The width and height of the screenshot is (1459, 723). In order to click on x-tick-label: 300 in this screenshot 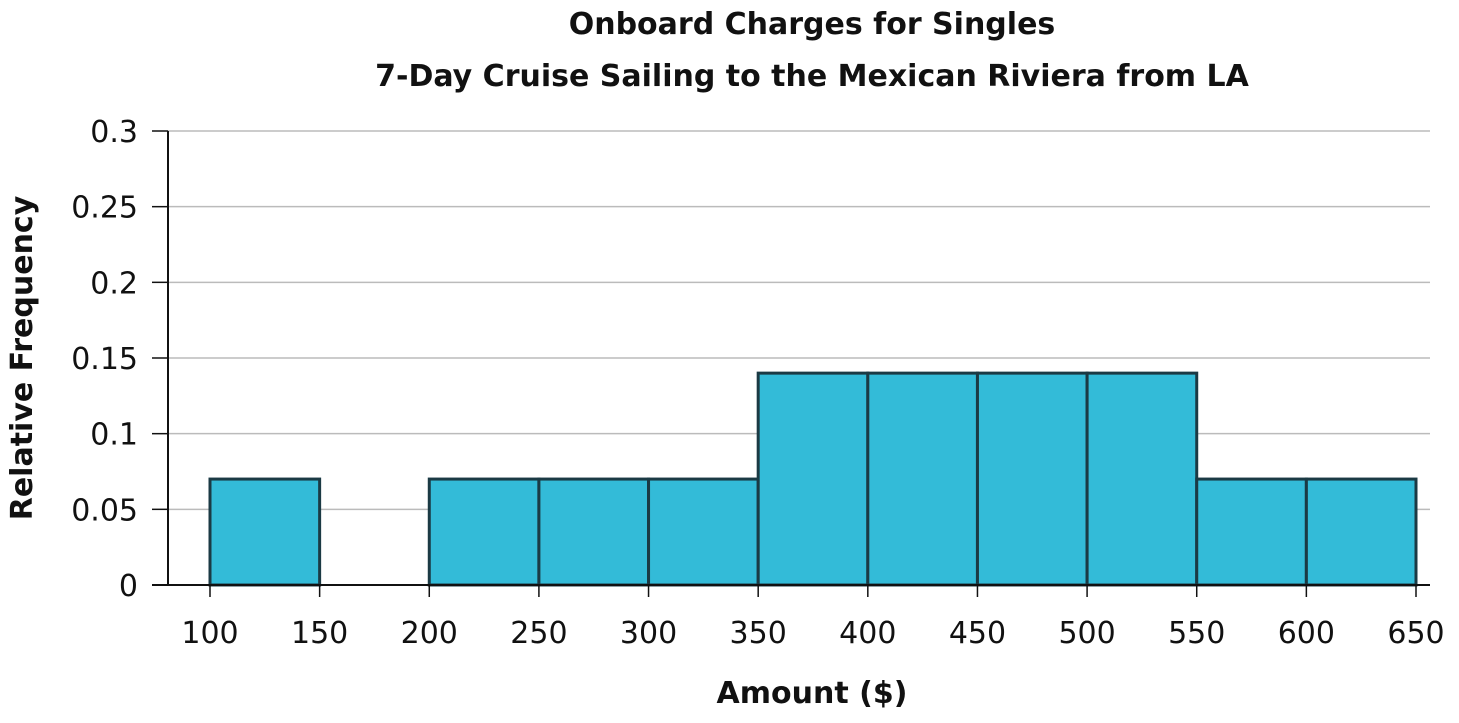, I will do `click(648, 633)`.